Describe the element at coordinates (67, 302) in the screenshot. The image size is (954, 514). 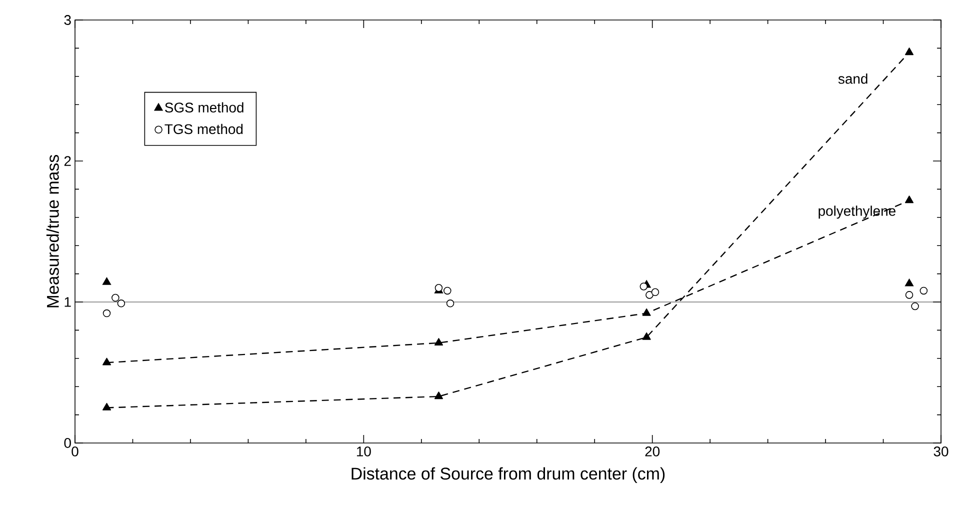
I see `y-tick-label: 1` at that location.